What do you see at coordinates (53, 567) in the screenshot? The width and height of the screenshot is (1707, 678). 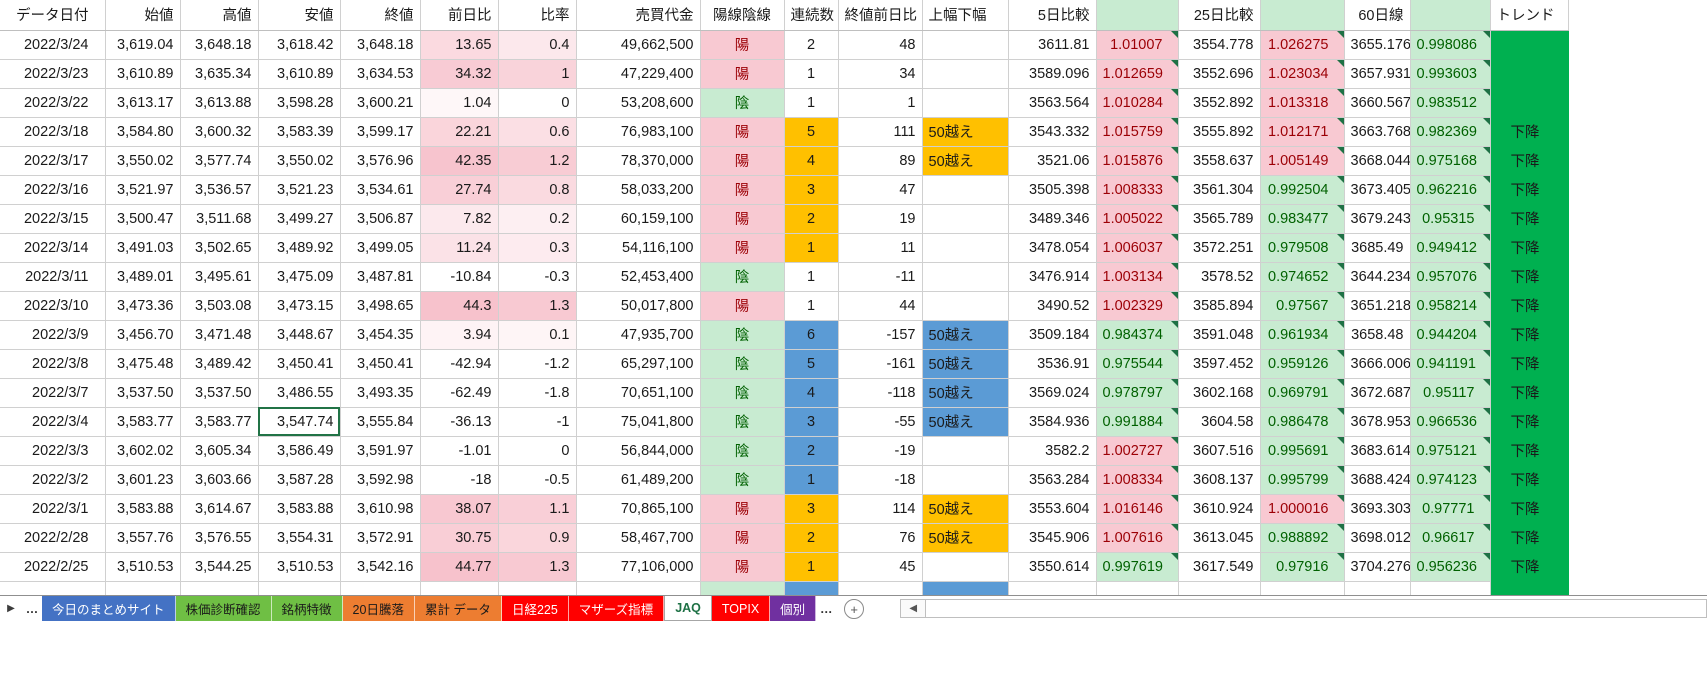 I see `cell-date: 2022/2/25` at bounding box center [53, 567].